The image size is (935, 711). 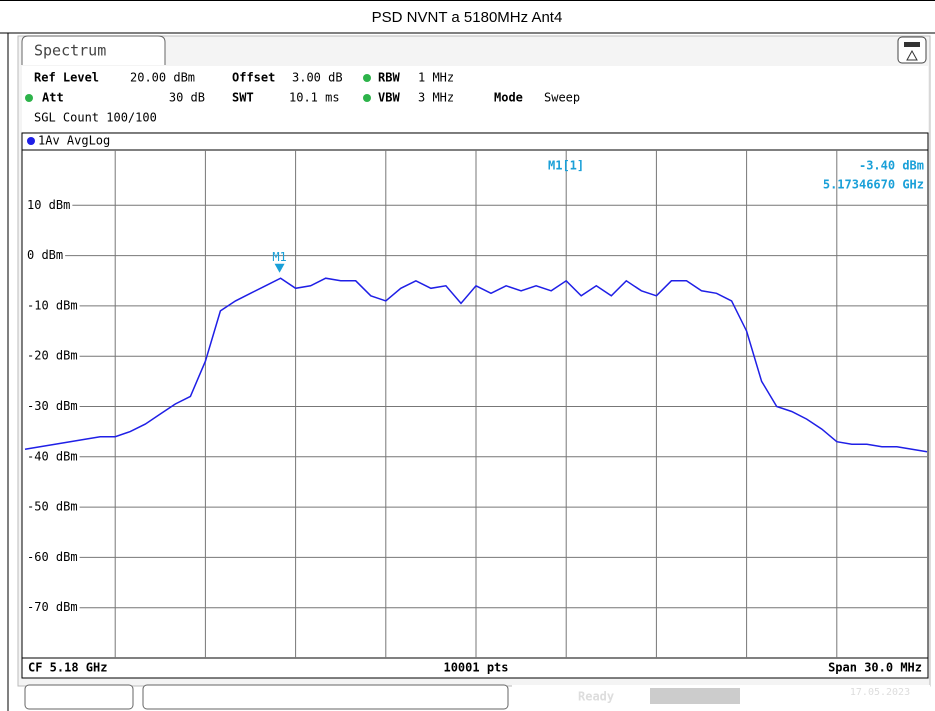 I want to click on trace-label: 1Av AvgLog, so click(x=74, y=141).